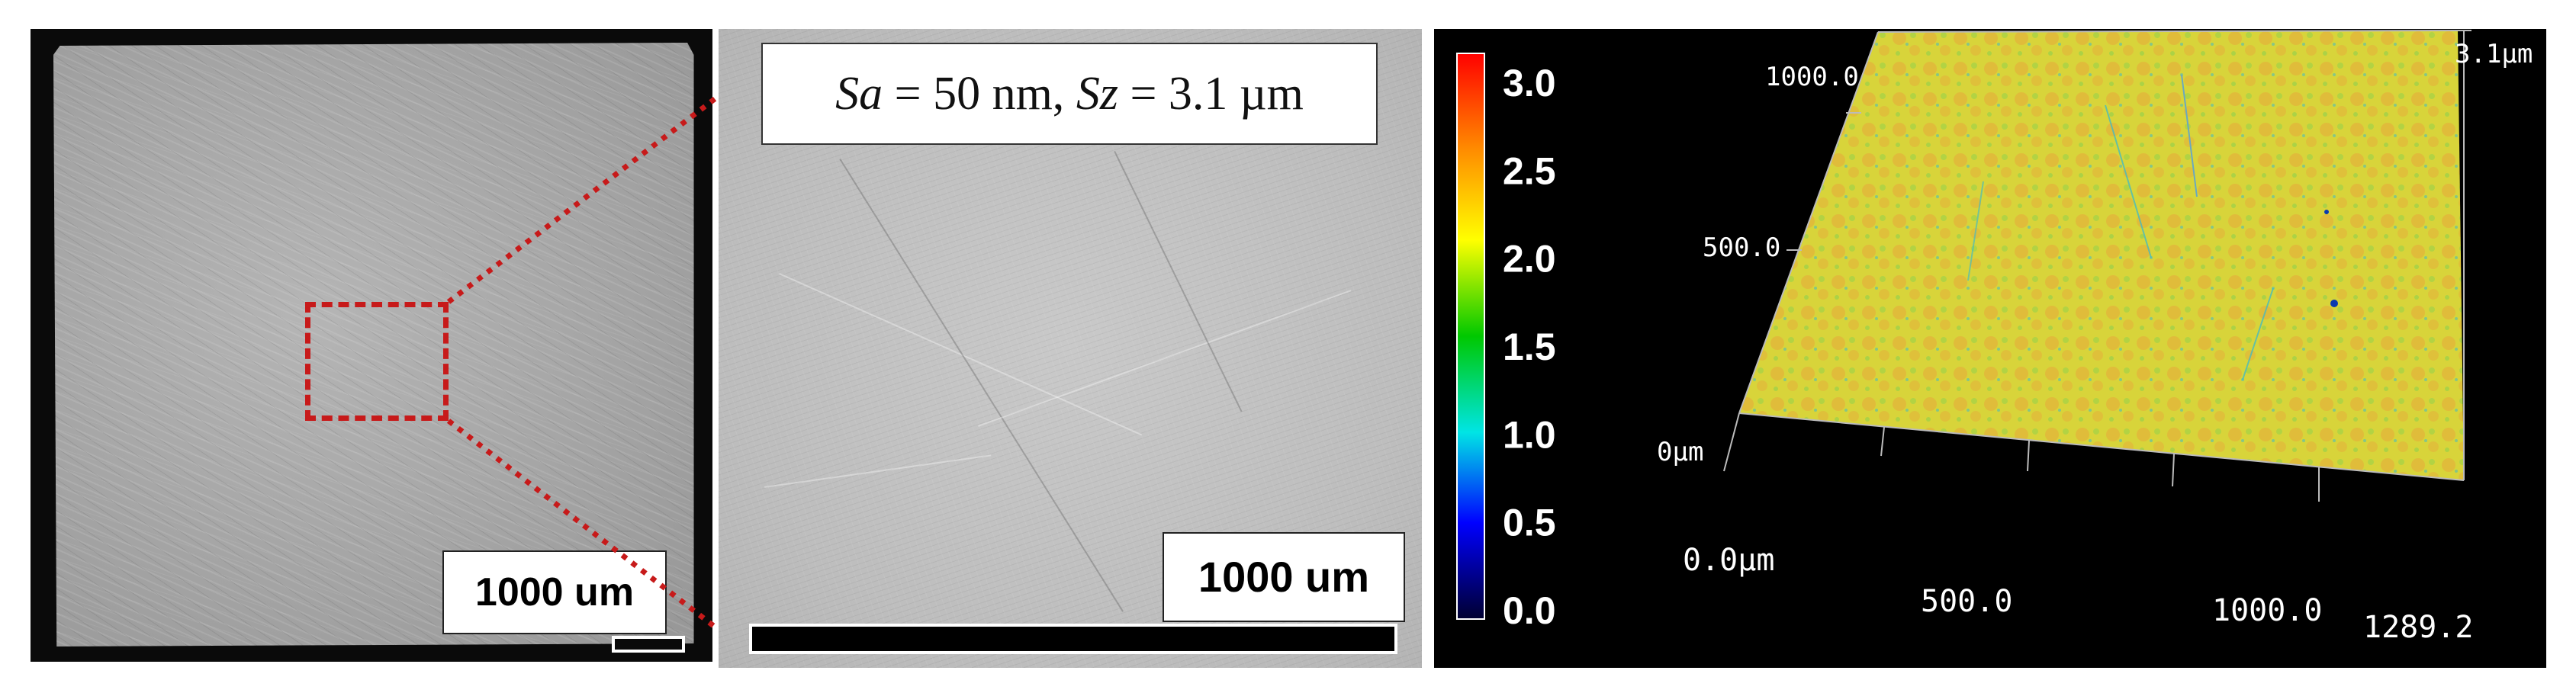 The image size is (2576, 693). What do you see at coordinates (1470, 337) in the screenshot?
I see `colorbar` at bounding box center [1470, 337].